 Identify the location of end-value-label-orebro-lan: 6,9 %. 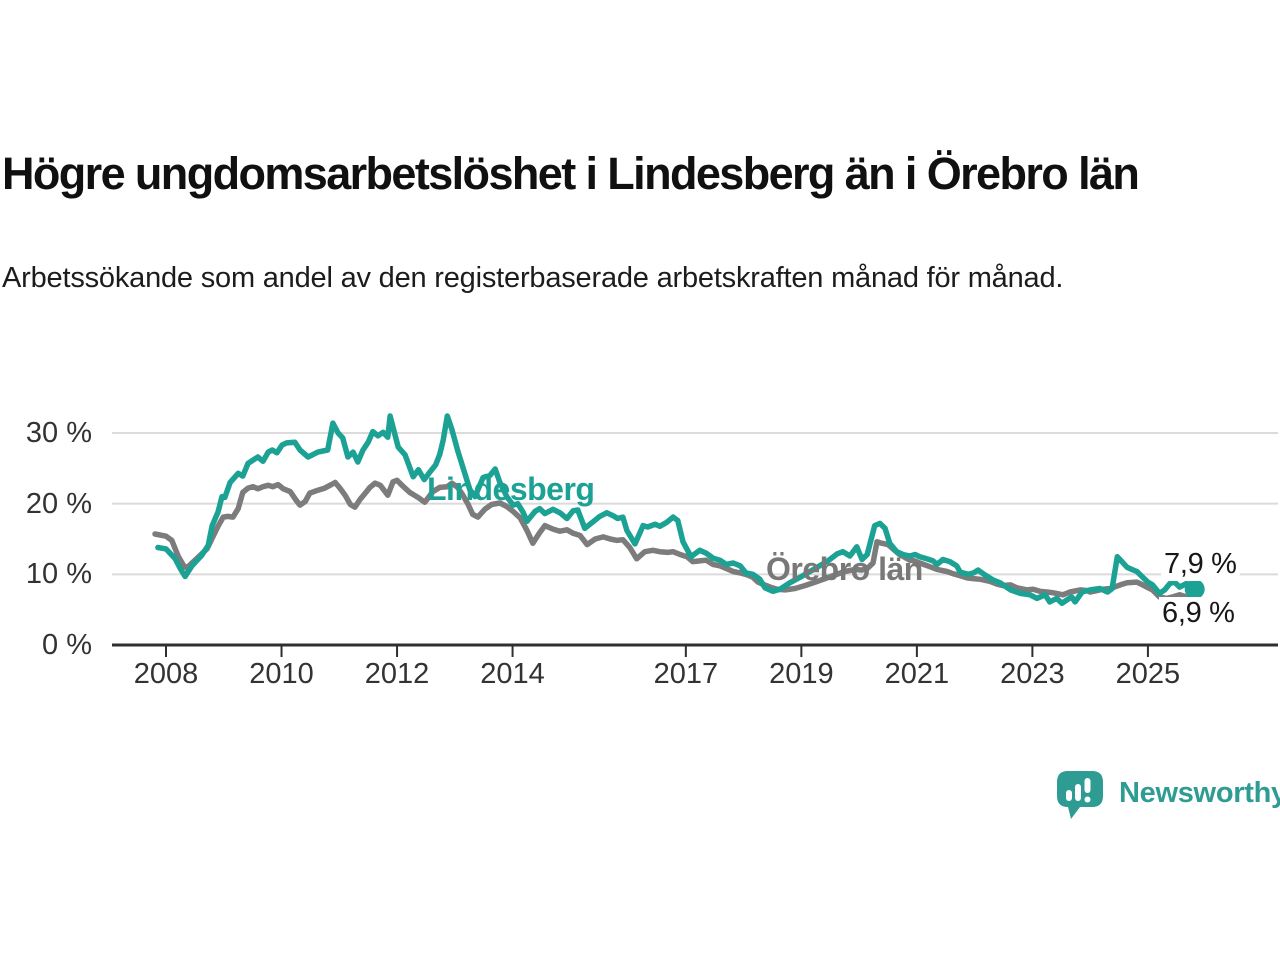
(1198, 613).